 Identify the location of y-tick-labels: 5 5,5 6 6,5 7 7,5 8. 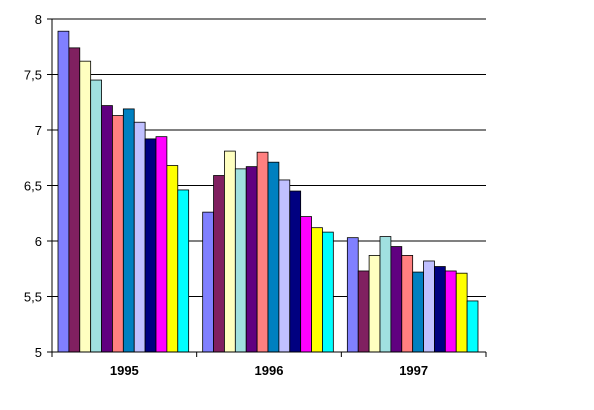
(33, 186).